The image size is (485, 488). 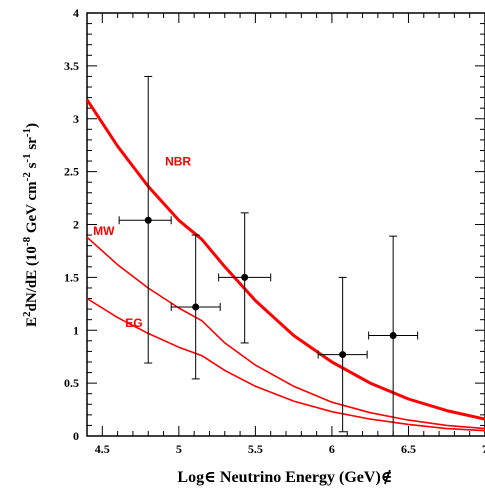 What do you see at coordinates (76, 436) in the screenshot?
I see `y-tick-label: 0` at bounding box center [76, 436].